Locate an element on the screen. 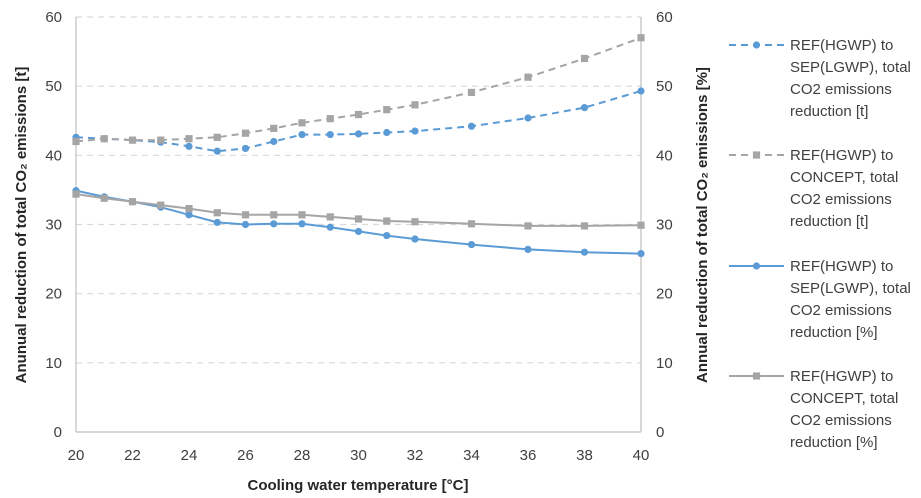 The image size is (921, 498). y-right-tick-label: 50 is located at coordinates (664, 86).